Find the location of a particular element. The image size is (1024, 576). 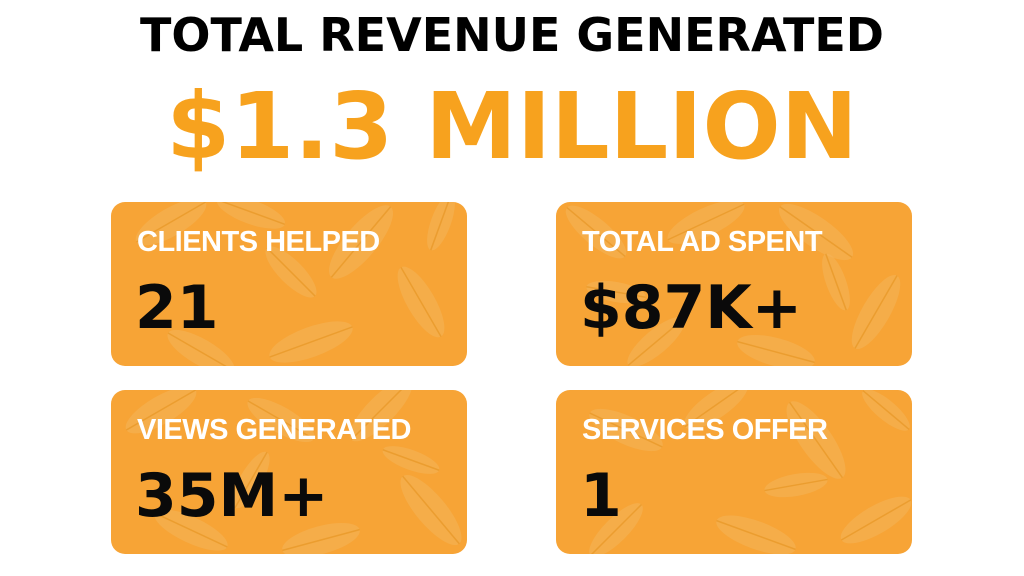

headline: TOTAL REVENUE GENERATED is located at coordinates (512, 35).